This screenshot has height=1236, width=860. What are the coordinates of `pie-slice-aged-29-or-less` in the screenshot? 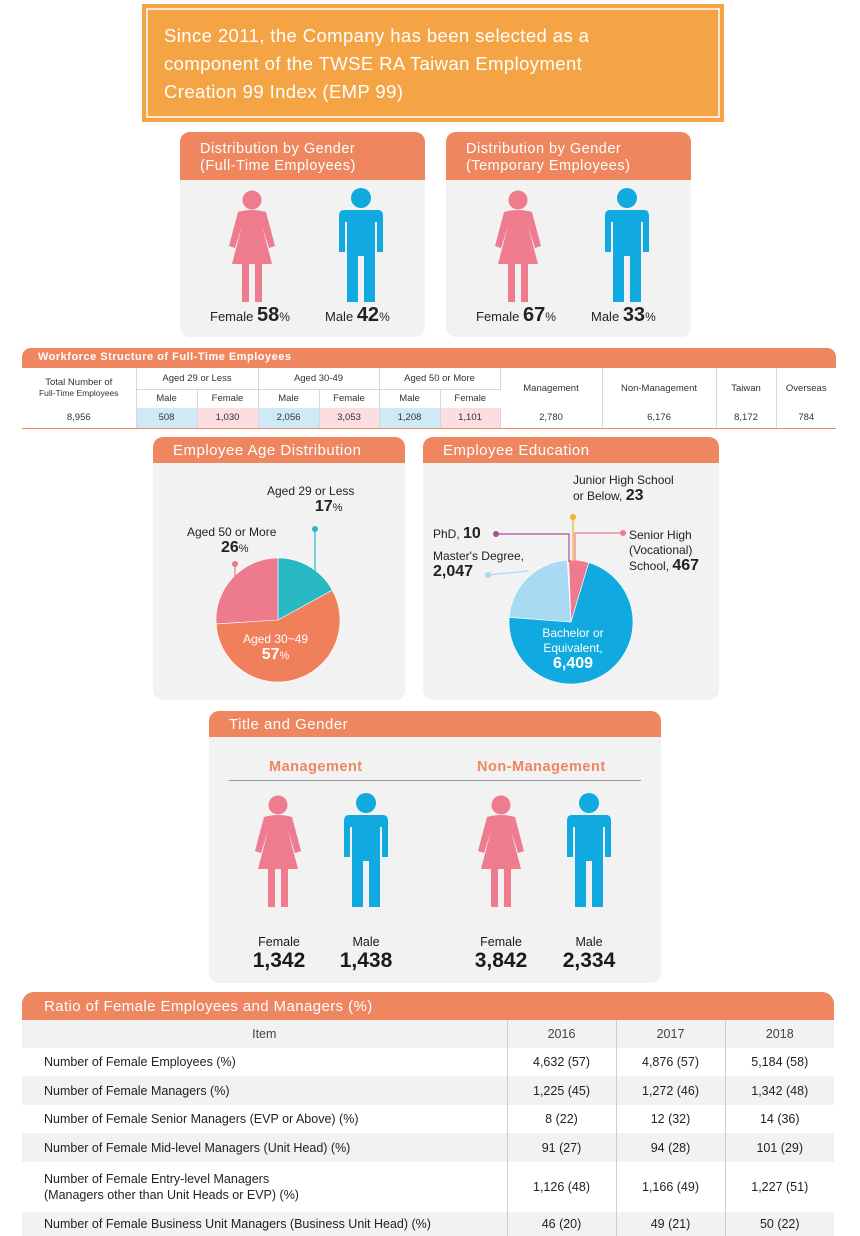 It's located at (305, 589).